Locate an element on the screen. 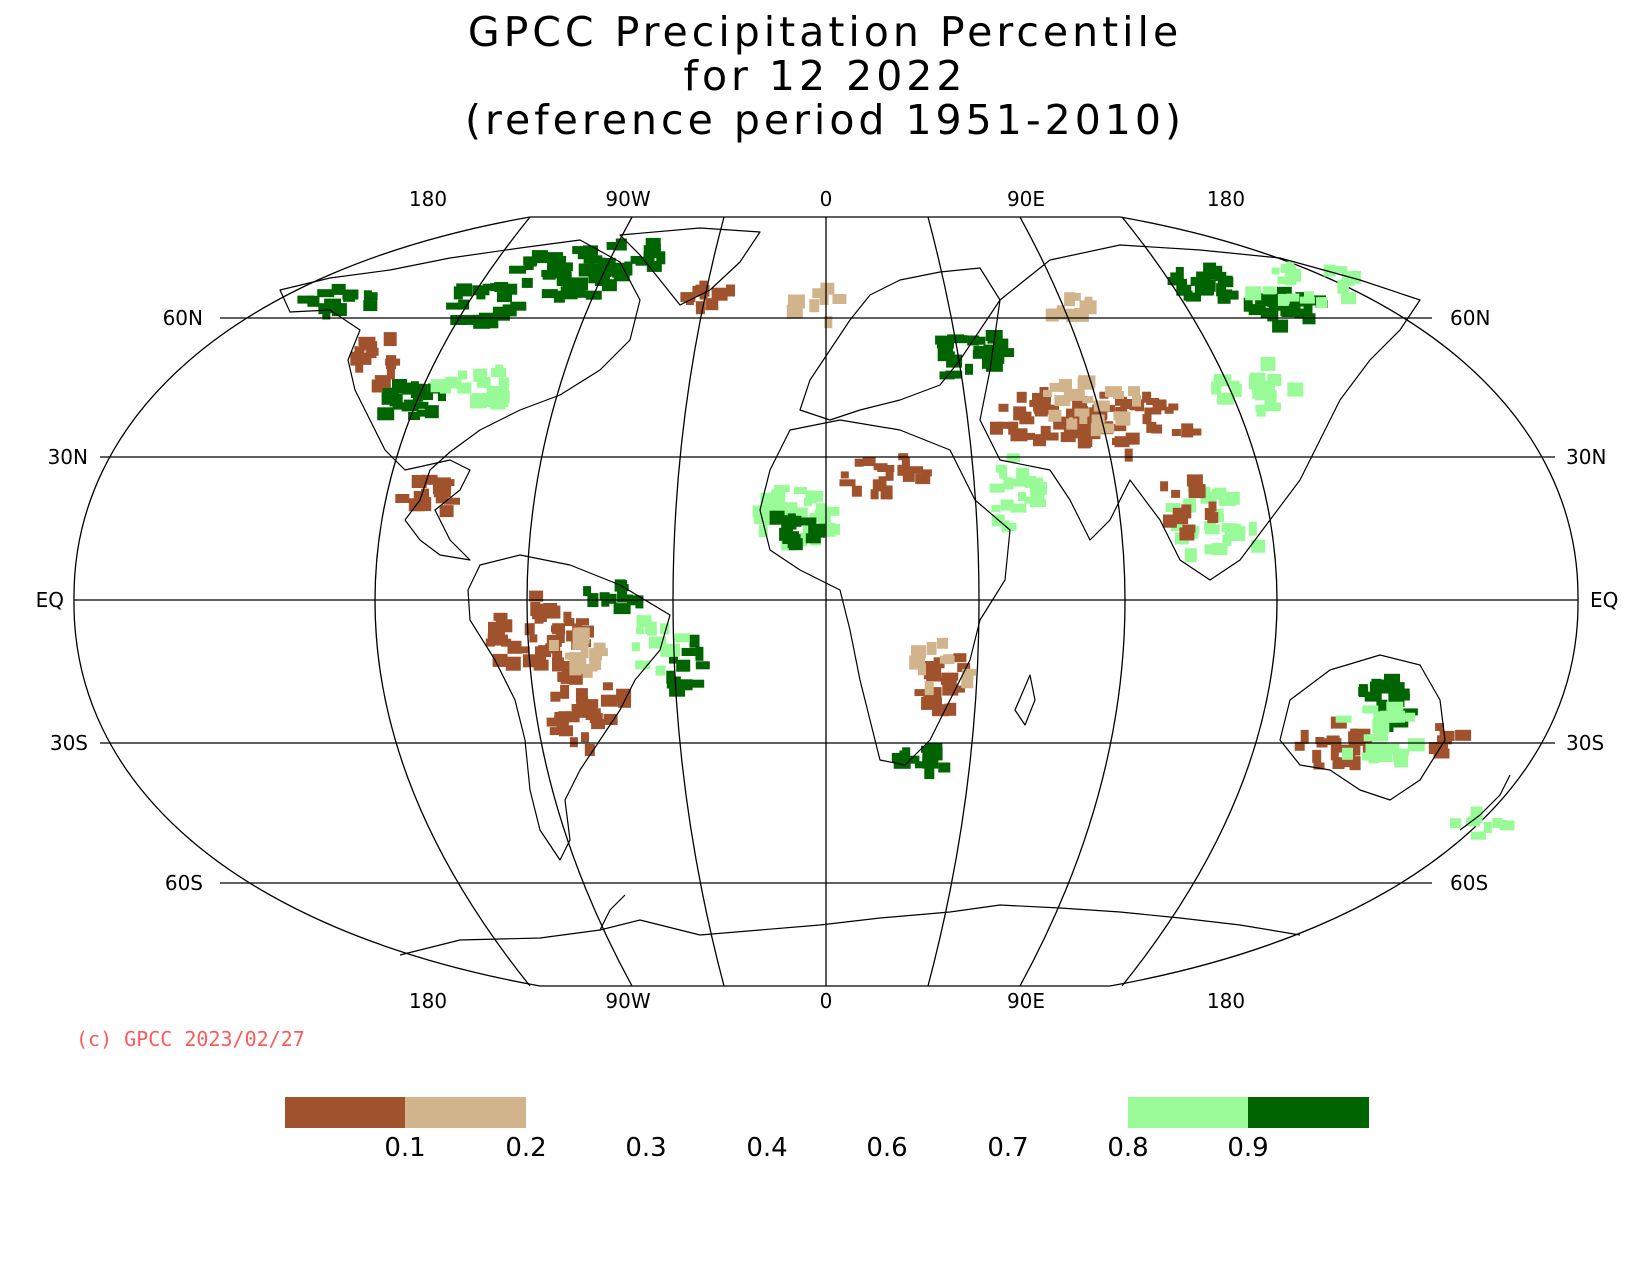  legend: 0.1 0.2 0.3 0.4 0.6 0.7 0.8 0.9 is located at coordinates (827, 1130).